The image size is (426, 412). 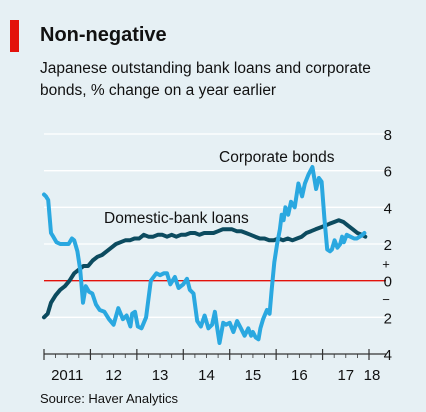 I want to click on y-sign-negative: −, so click(x=386, y=299).